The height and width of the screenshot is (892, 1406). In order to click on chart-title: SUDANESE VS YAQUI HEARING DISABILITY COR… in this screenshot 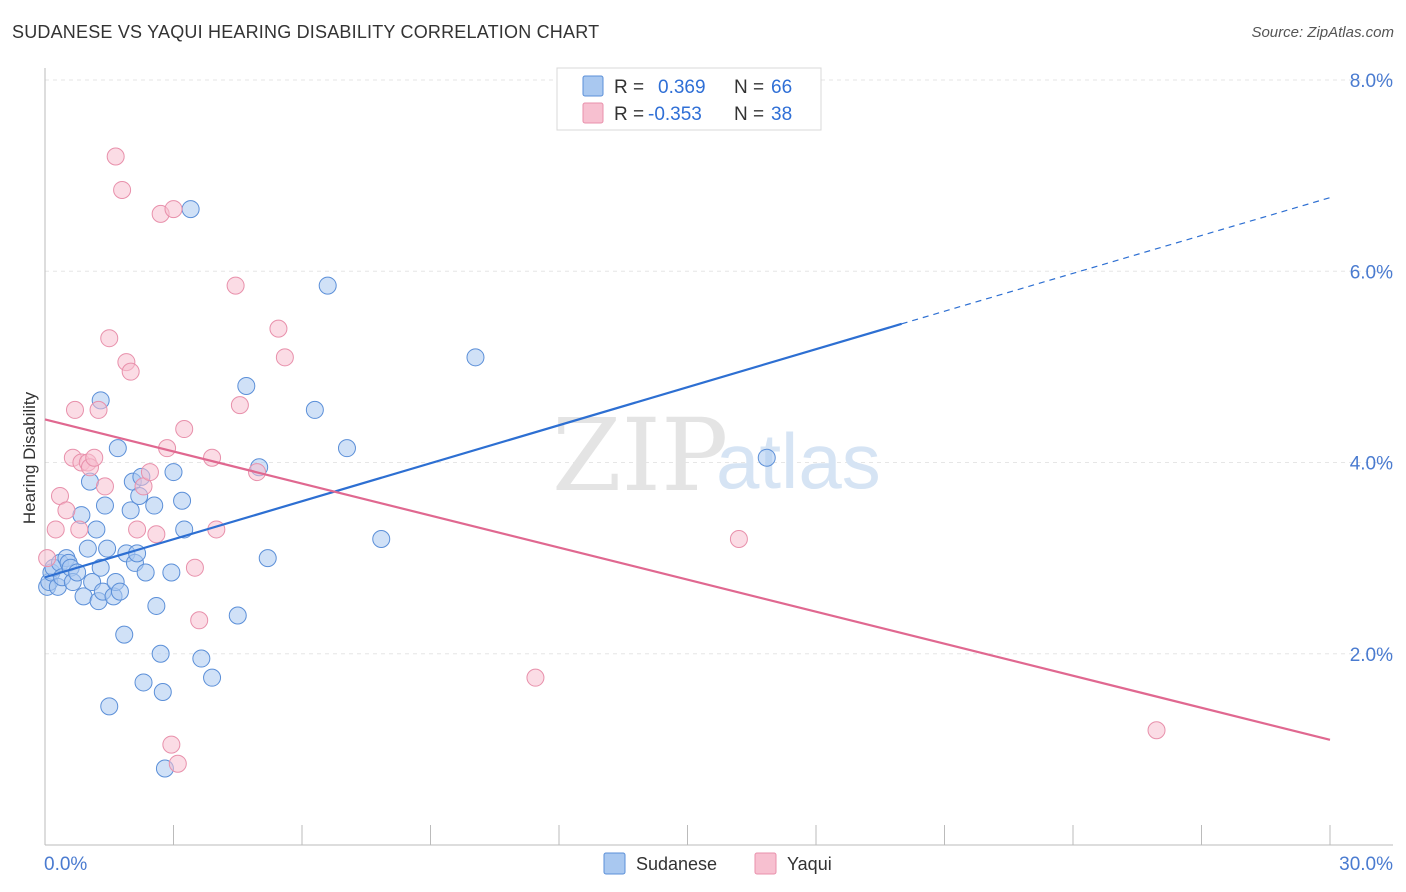, I will do `click(306, 32)`.